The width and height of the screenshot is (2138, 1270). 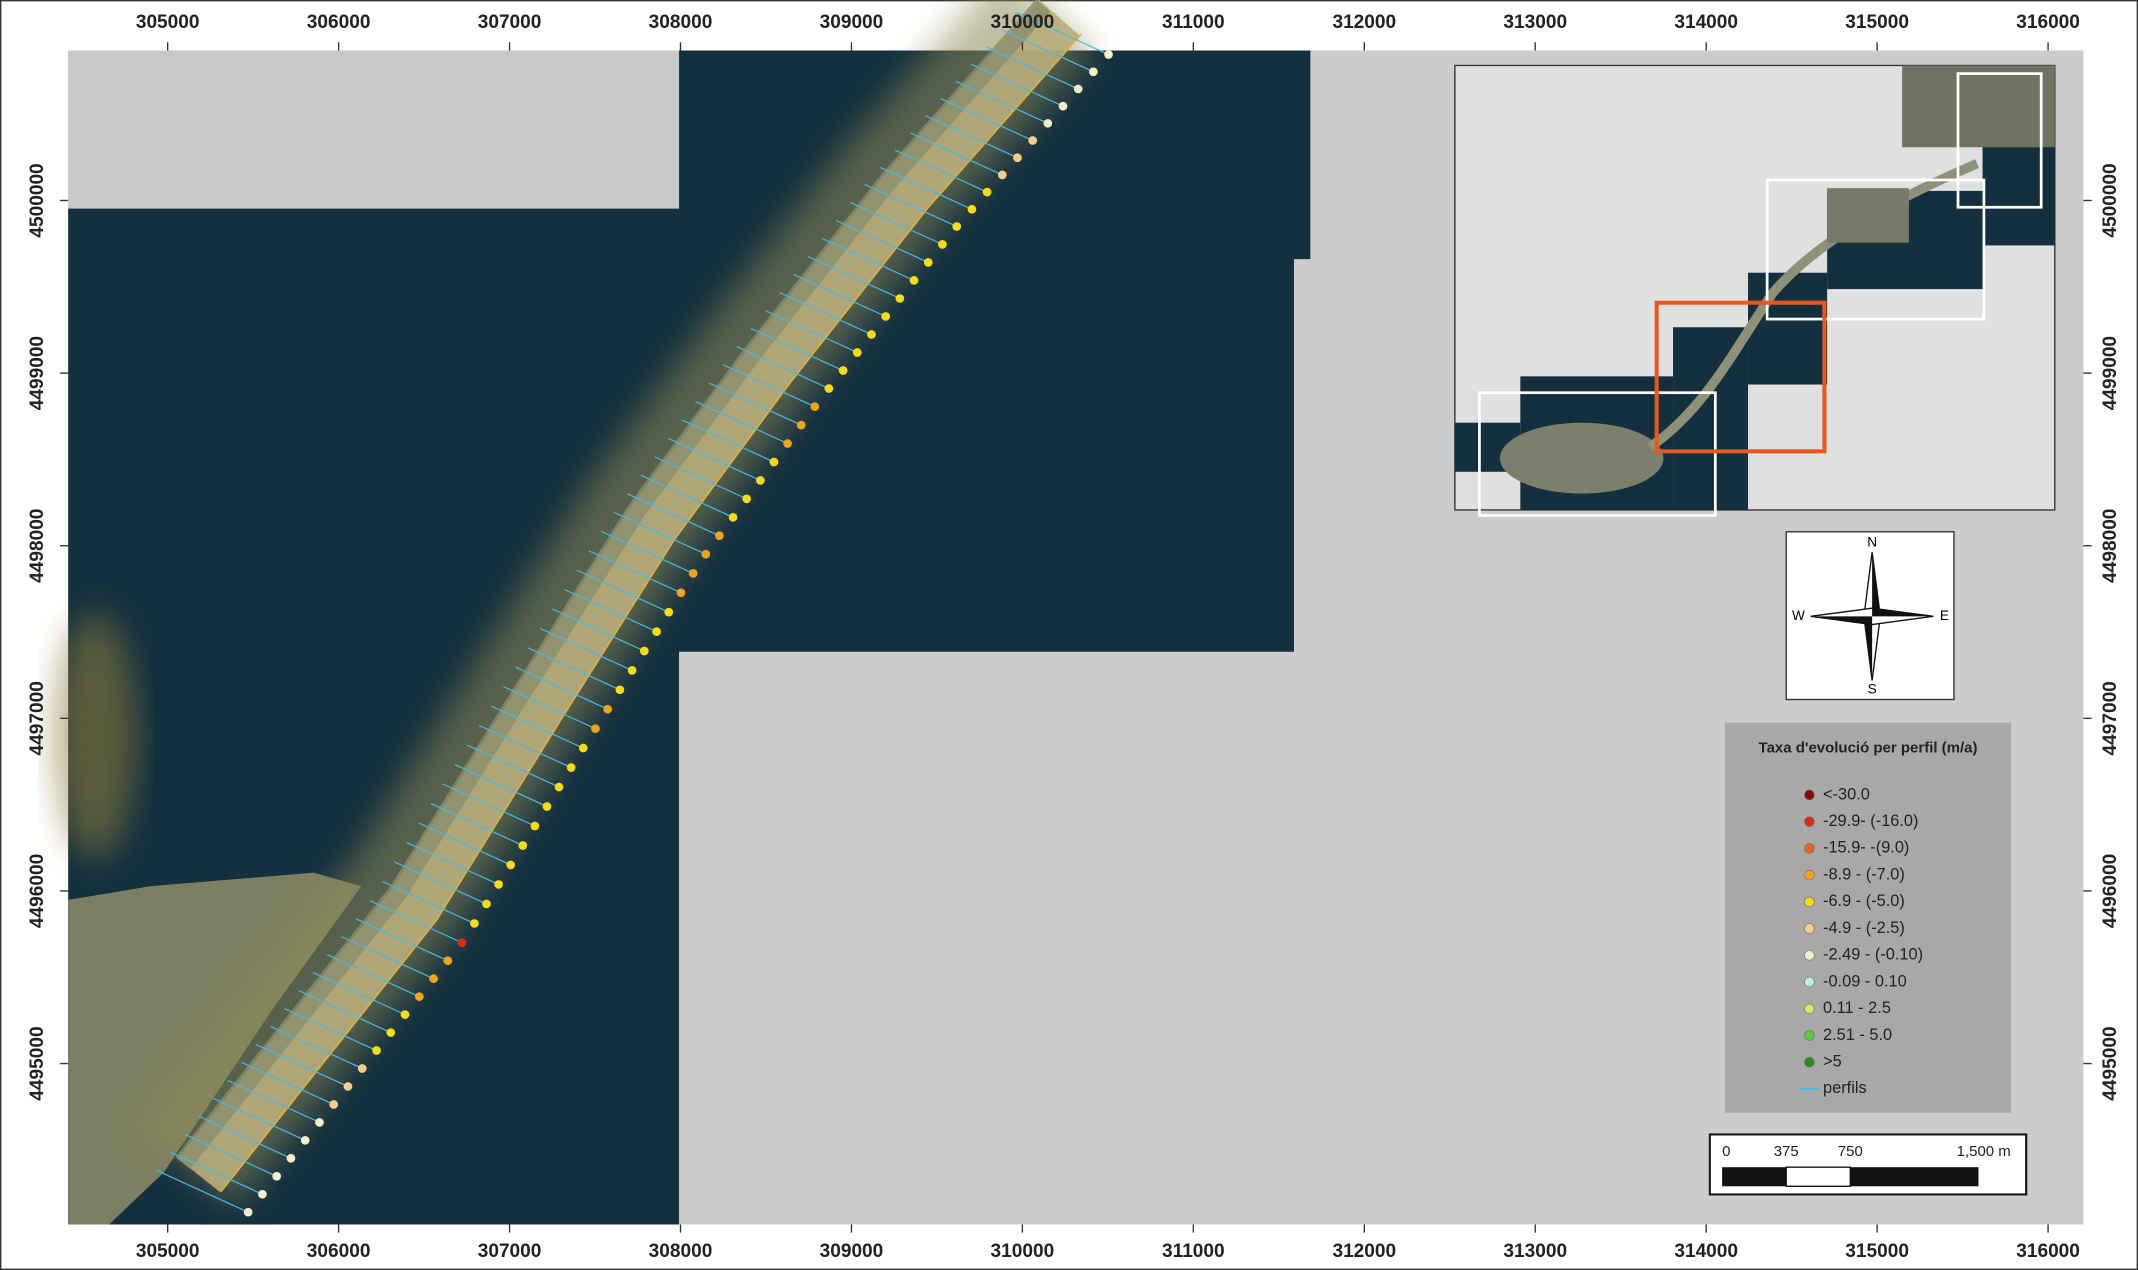 What do you see at coordinates (1978, 106) in the screenshot?
I see `inset-land` at bounding box center [1978, 106].